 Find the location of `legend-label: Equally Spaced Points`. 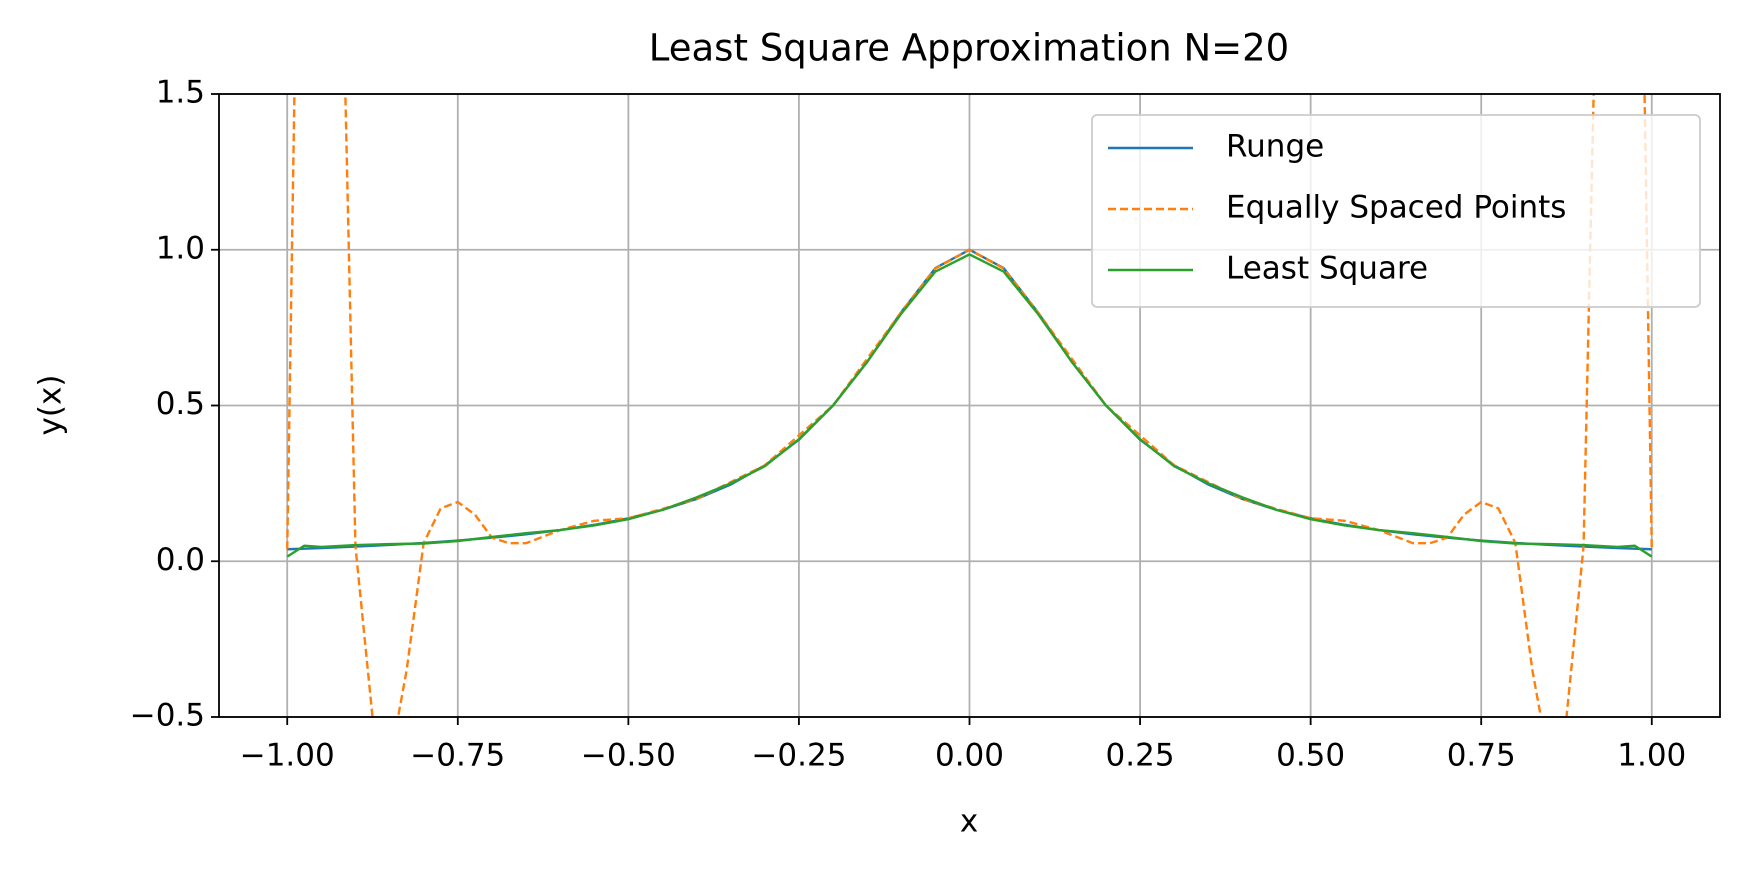

legend-label: Equally Spaced Points is located at coordinates (1396, 208).